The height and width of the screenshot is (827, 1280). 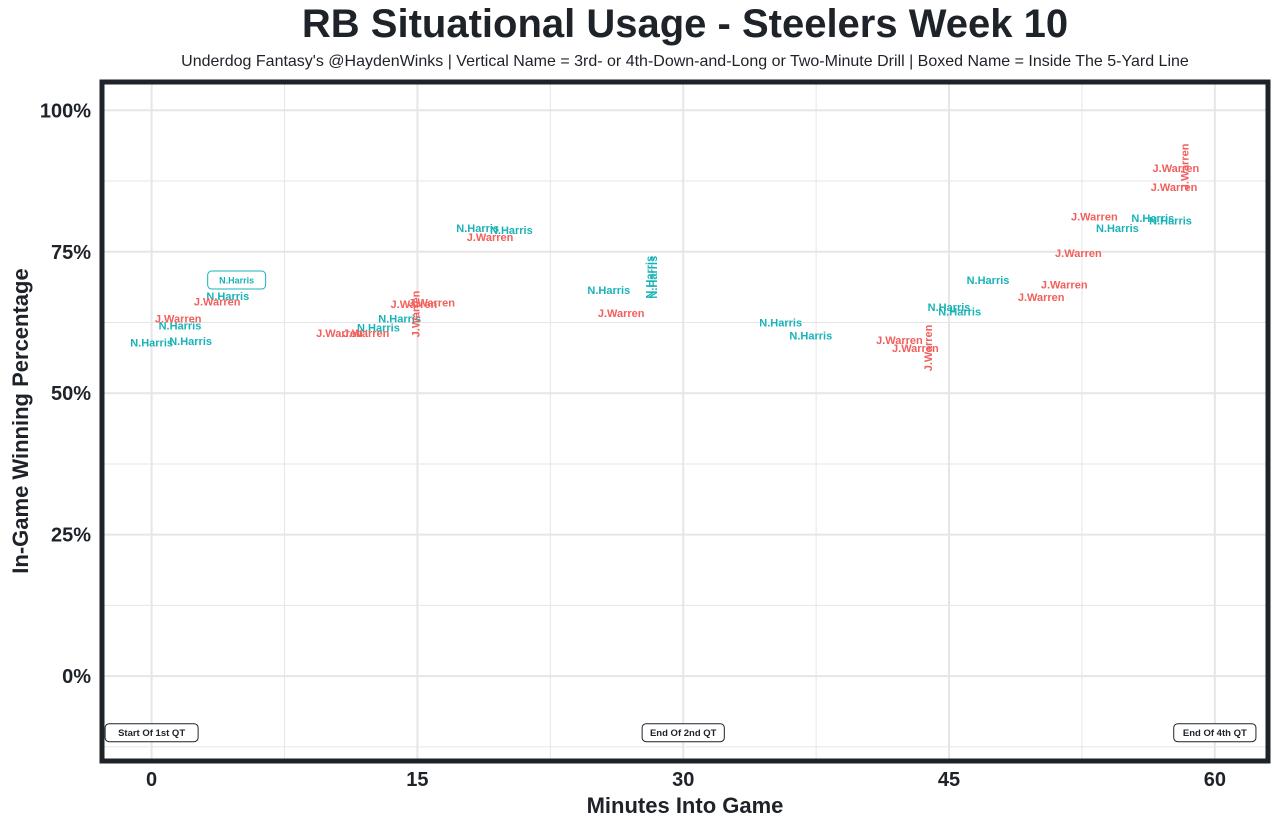 What do you see at coordinates (71, 253) in the screenshot?
I see `y-tick-label: 75%` at bounding box center [71, 253].